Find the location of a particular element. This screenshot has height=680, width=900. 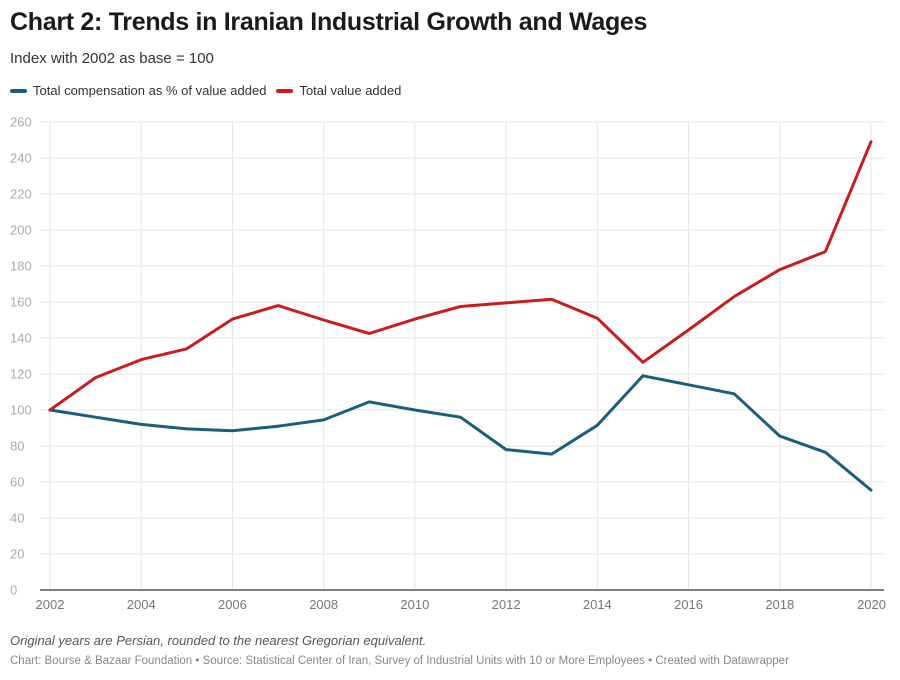

y-axis-labels: 0 20 40 60 80 100 120 140 160 180 200 220 240 260 is located at coordinates (21, 356).